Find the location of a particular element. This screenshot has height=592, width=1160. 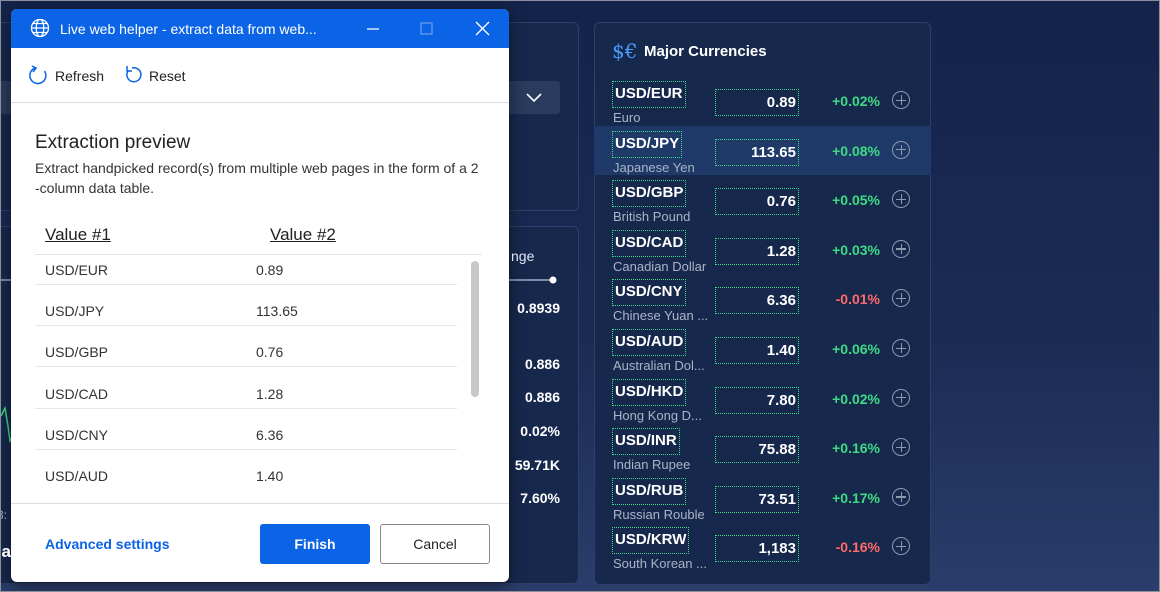

cell: USD/JPY is located at coordinates (75, 311).